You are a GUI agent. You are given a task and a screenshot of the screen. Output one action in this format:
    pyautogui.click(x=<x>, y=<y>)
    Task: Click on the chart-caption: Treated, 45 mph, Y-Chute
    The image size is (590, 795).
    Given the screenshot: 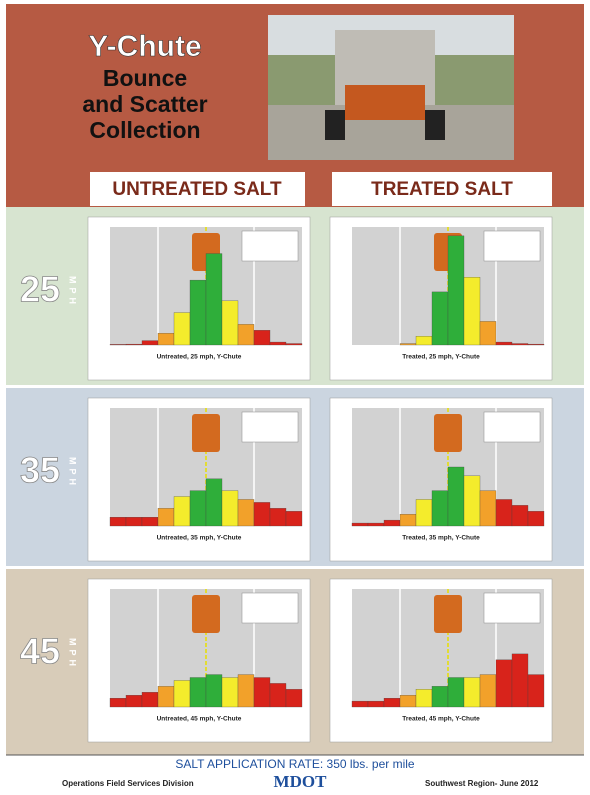 What is the action you would take?
    pyautogui.click(x=441, y=719)
    